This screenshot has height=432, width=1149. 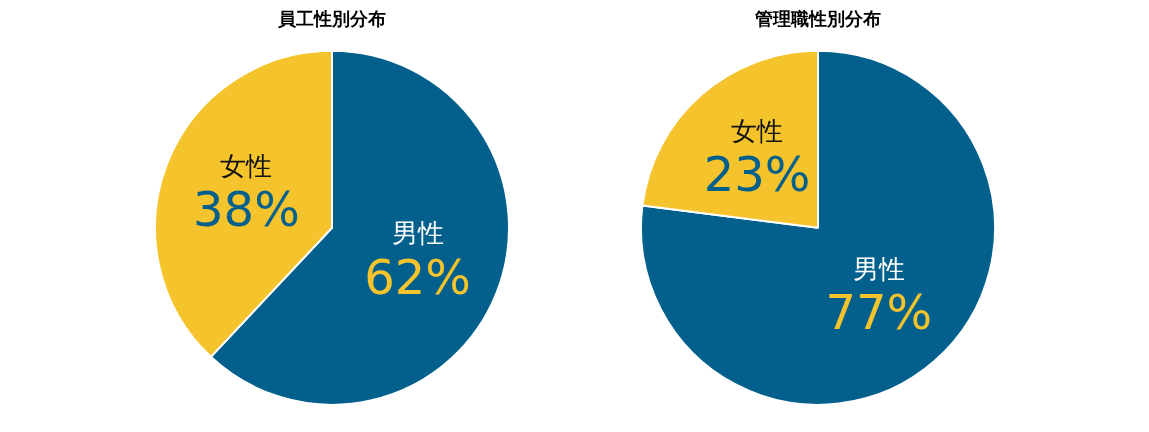 I want to click on data-label: 38%, so click(x=246, y=209).